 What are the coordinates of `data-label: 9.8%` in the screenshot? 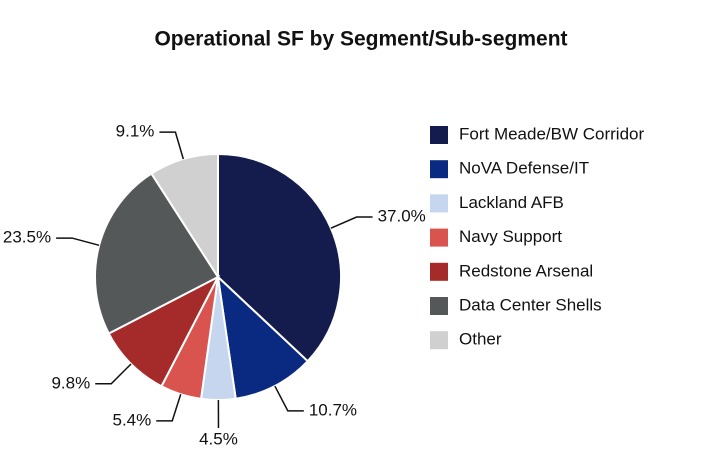 It's located at (70, 382).